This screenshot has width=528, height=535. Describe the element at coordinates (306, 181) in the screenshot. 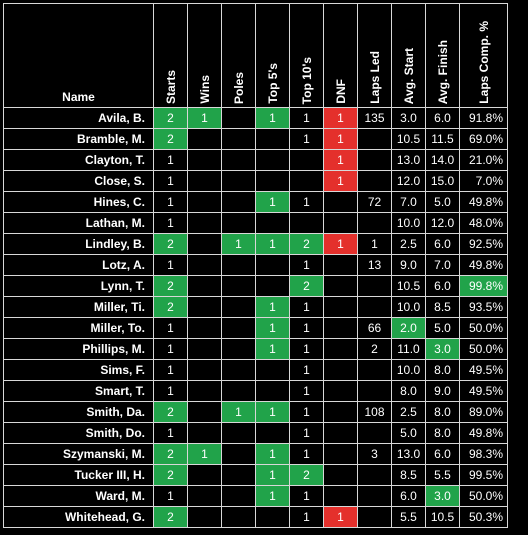

I see `cell-top10` at that location.